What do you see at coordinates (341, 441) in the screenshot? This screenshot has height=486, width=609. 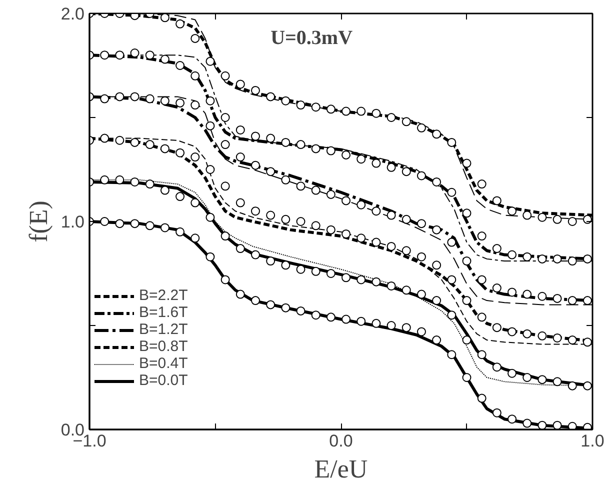 I see `x-tick-label: 0.0` at bounding box center [341, 441].